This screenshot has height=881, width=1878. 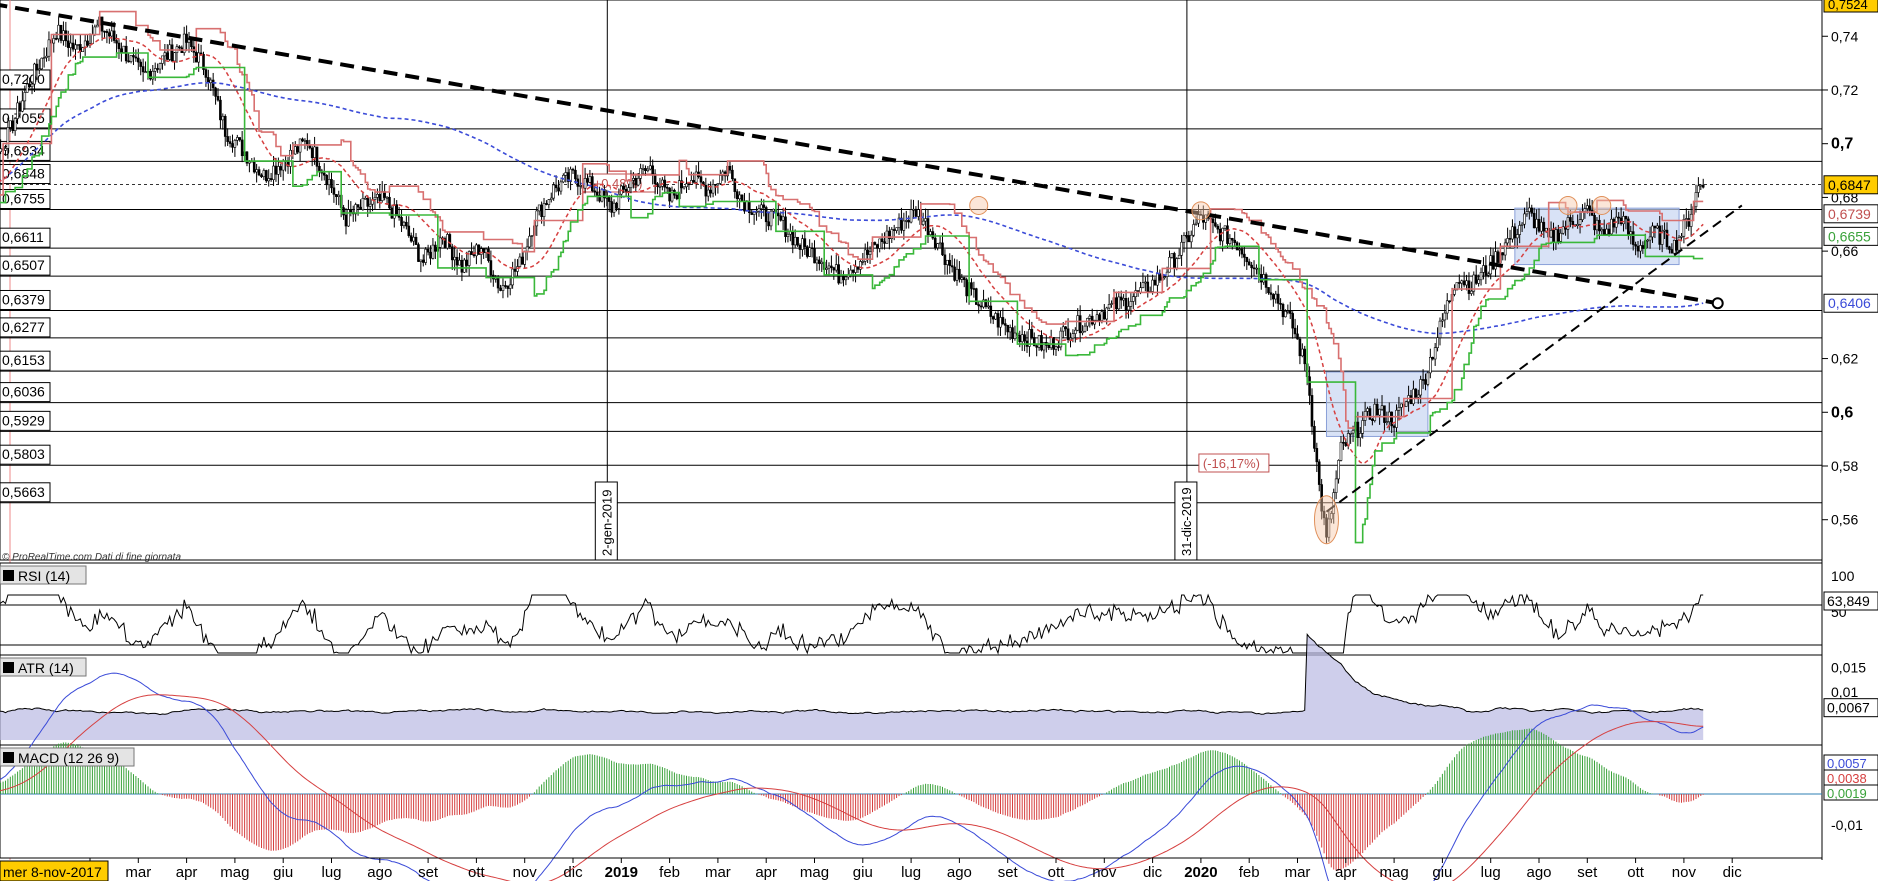 What do you see at coordinates (1200, 872) in the screenshot?
I see `time-tick-label: 2020` at bounding box center [1200, 872].